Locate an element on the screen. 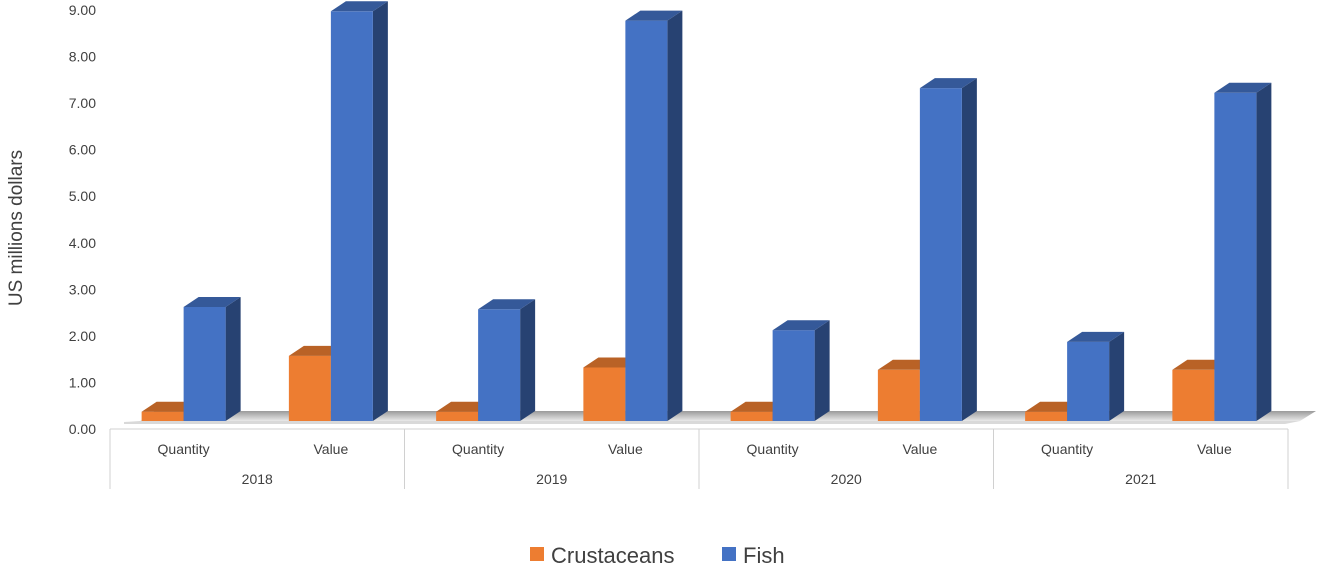 This screenshot has width=1325, height=578. bar-fish-2018-value is located at coordinates (359, 211).